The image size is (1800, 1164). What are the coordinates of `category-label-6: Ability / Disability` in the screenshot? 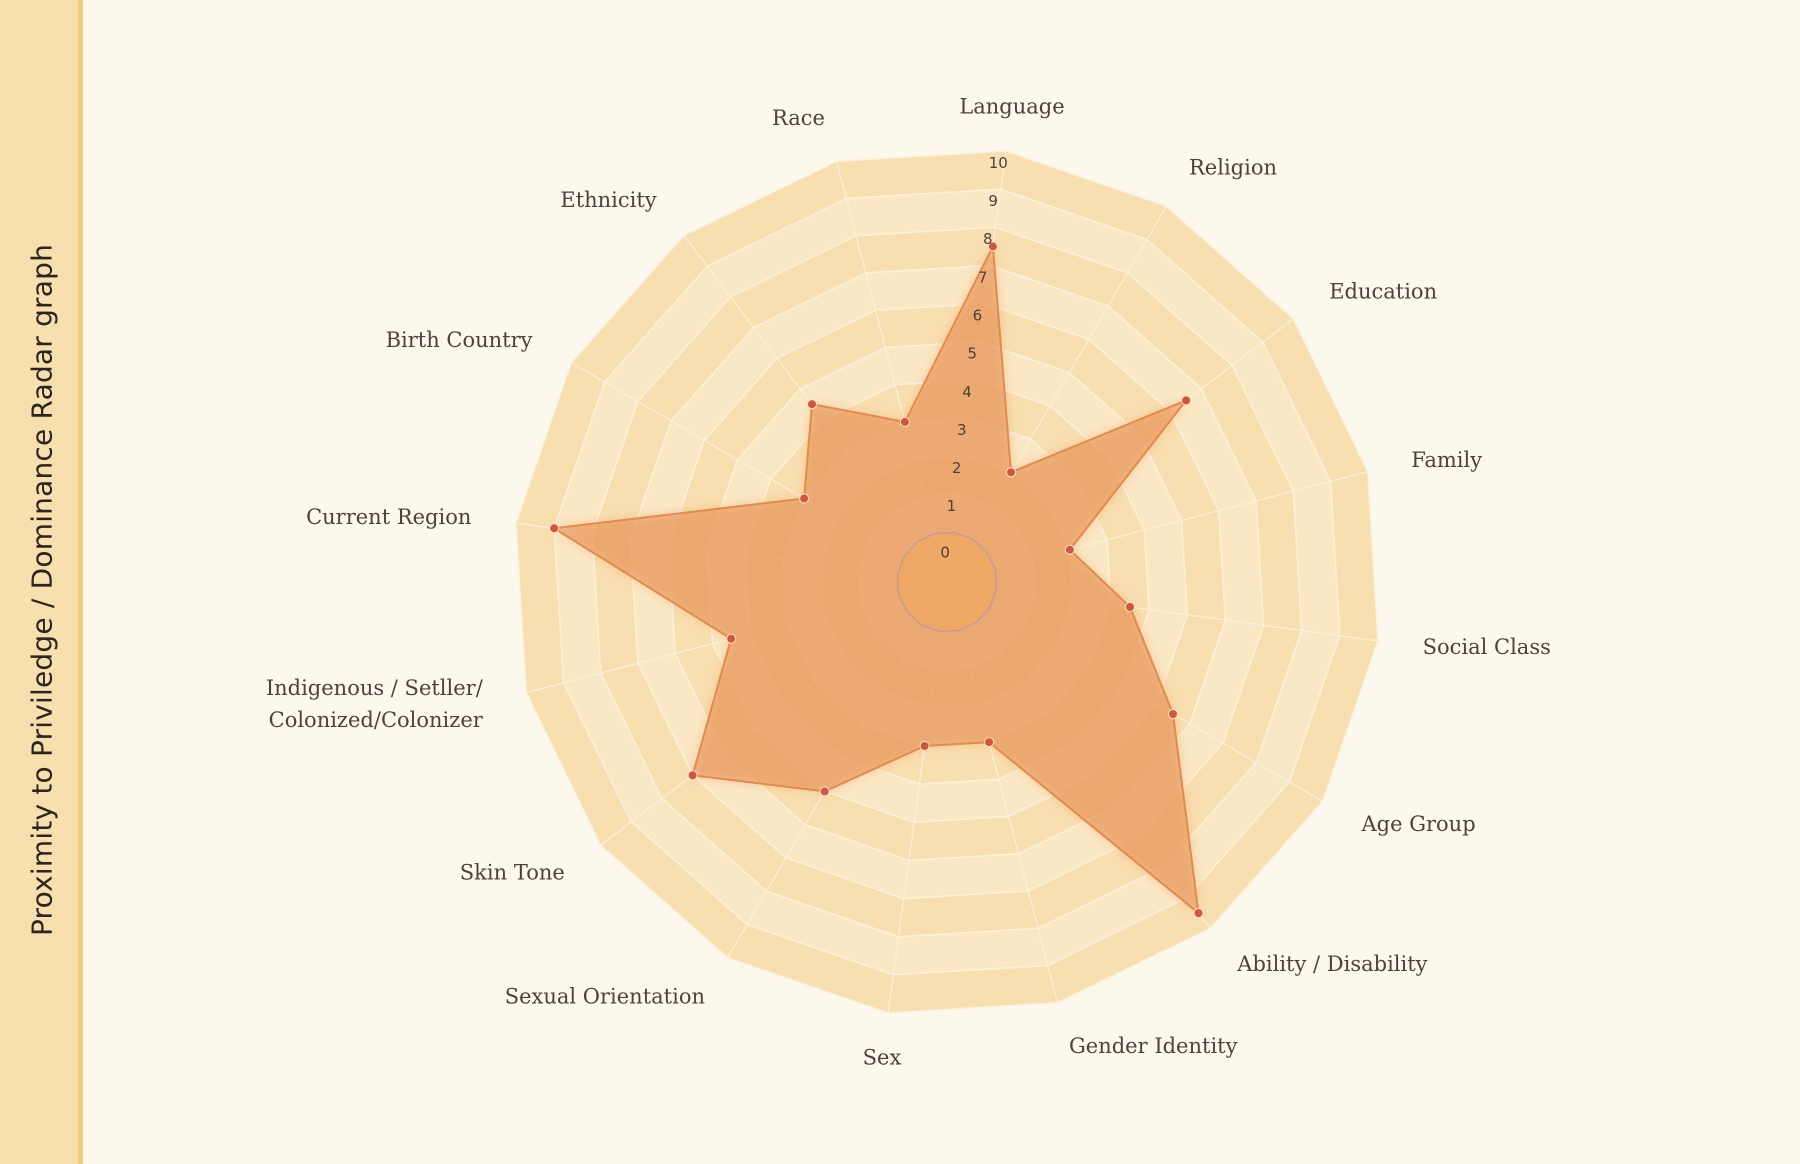 It's located at (1331, 964).